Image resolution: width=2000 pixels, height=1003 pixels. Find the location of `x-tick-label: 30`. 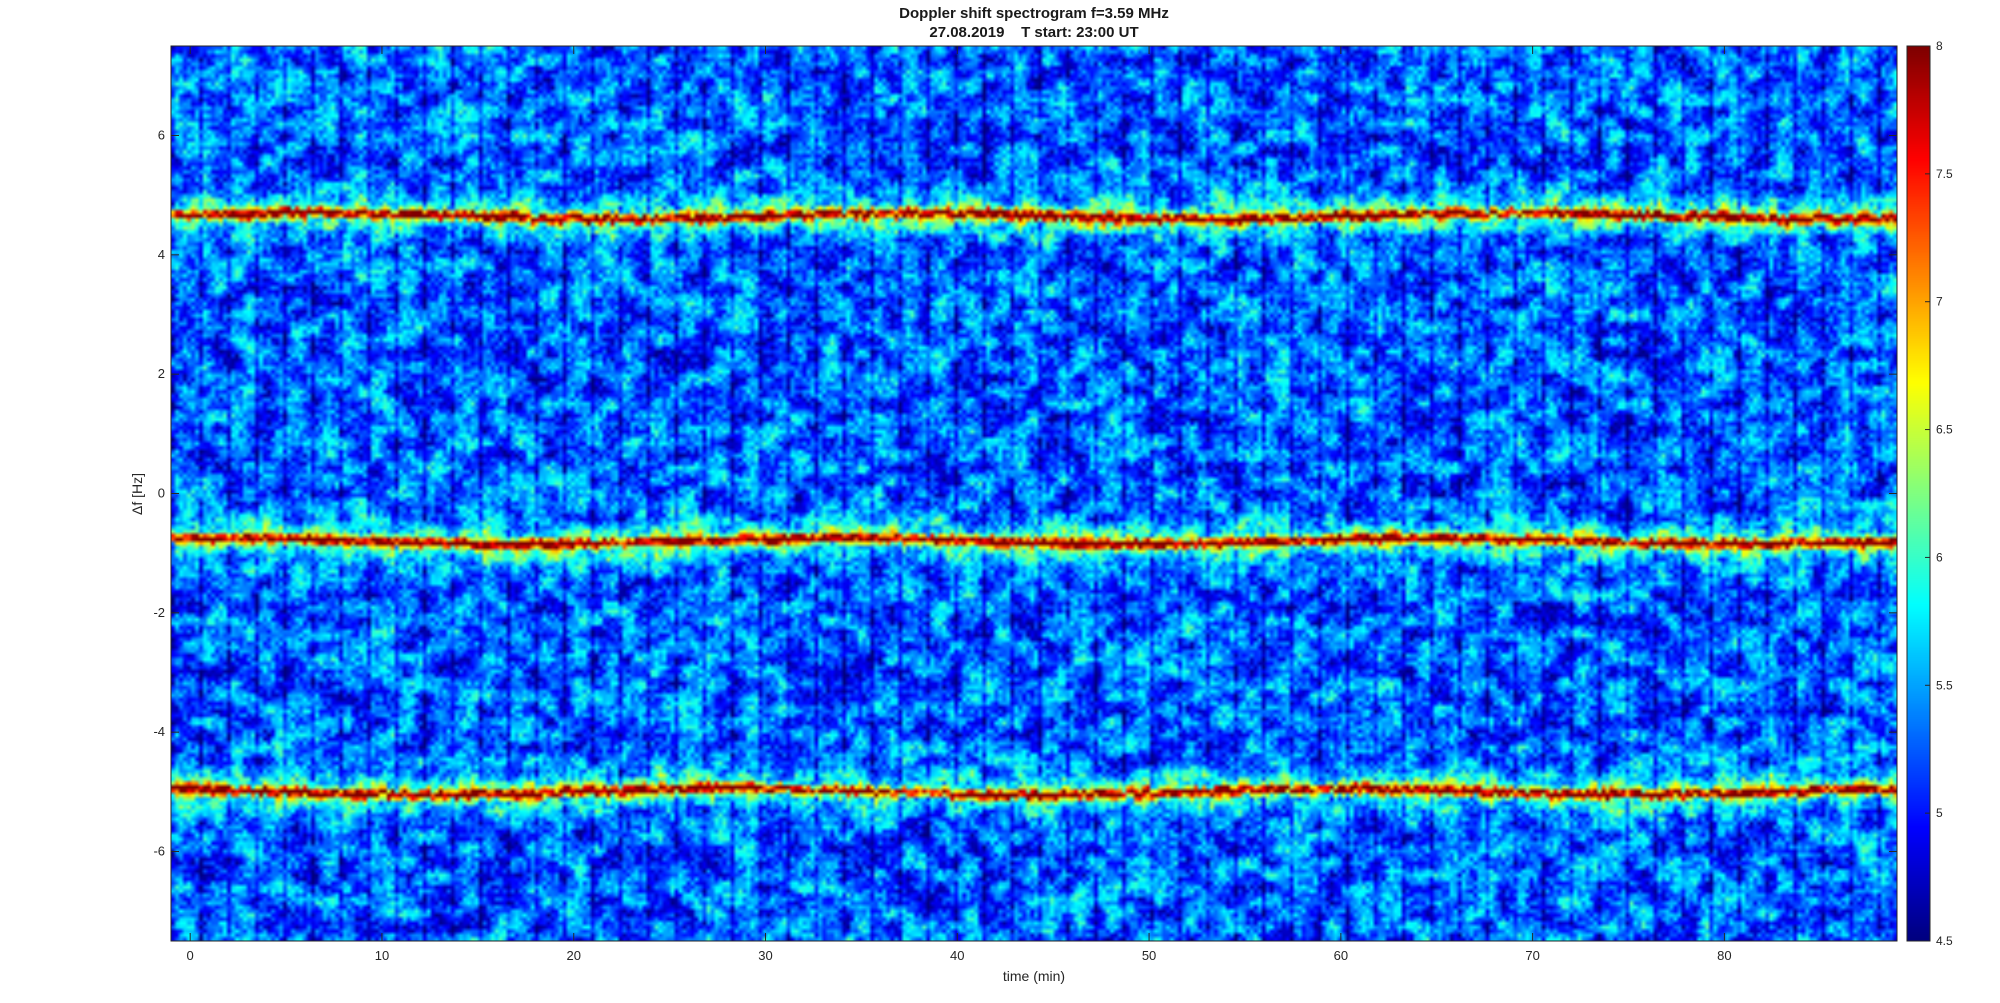

x-tick-label: 30 is located at coordinates (765, 955).